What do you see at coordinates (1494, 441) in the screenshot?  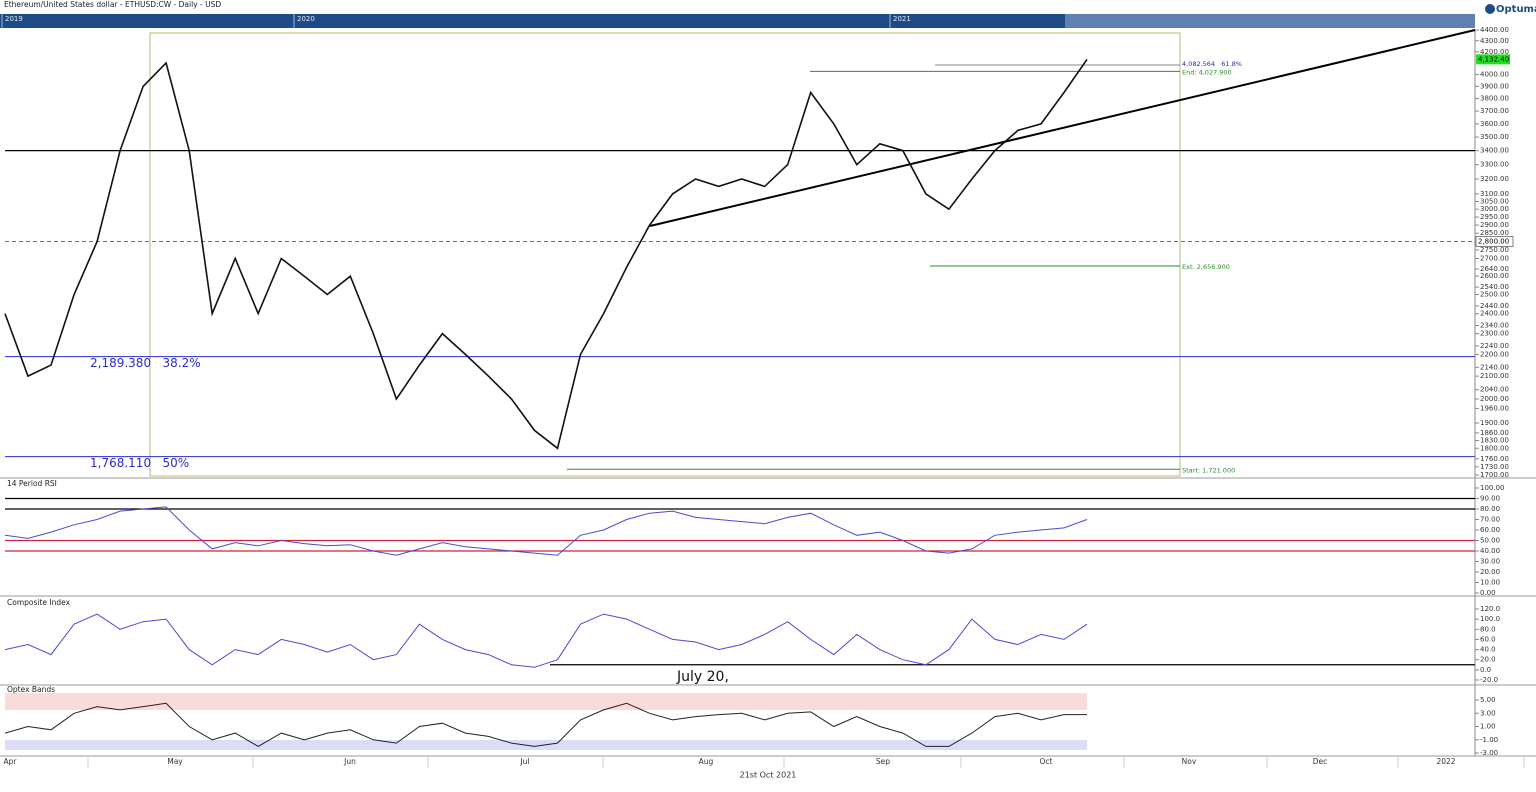 I see `y-tick-label: 1830.00` at bounding box center [1494, 441].